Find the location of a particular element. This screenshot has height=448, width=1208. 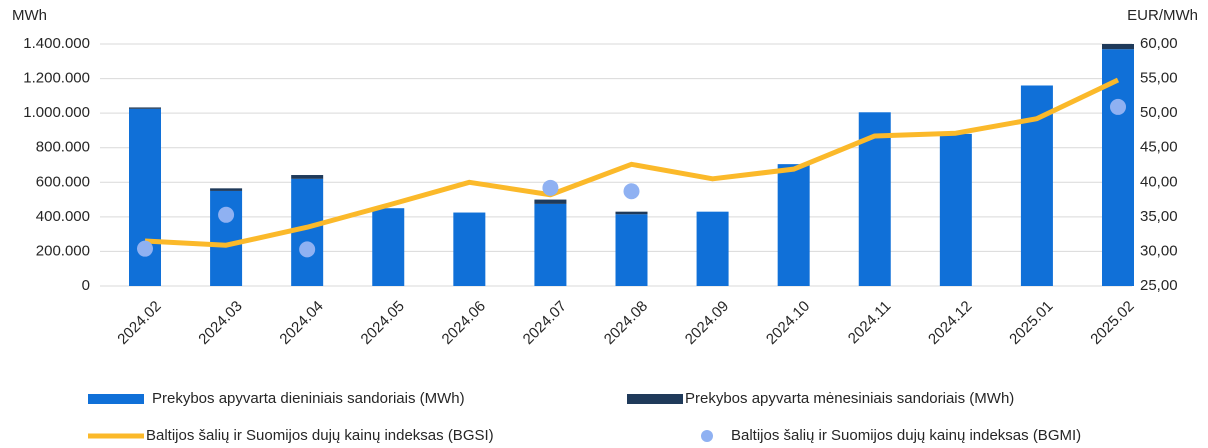

y2-axis-title: EUR/MWh is located at coordinates (1162, 15).